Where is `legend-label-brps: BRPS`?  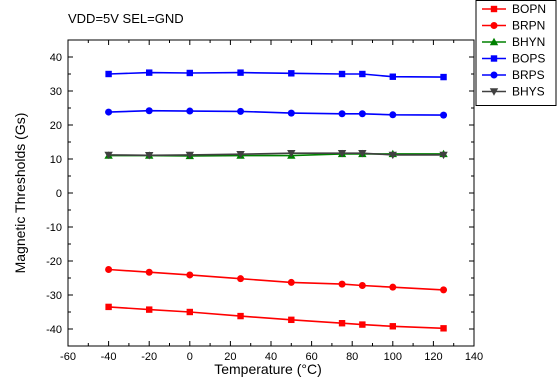 legend-label-brps: BRPS is located at coordinates (528, 75).